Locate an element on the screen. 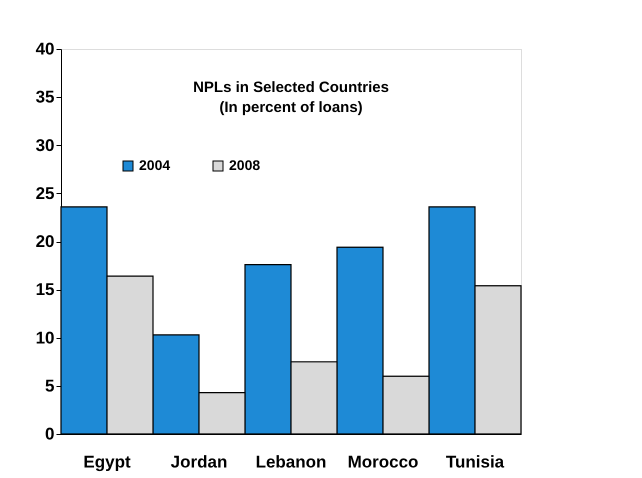 The height and width of the screenshot is (478, 642). x-tick-label: Tunisia is located at coordinates (475, 462).